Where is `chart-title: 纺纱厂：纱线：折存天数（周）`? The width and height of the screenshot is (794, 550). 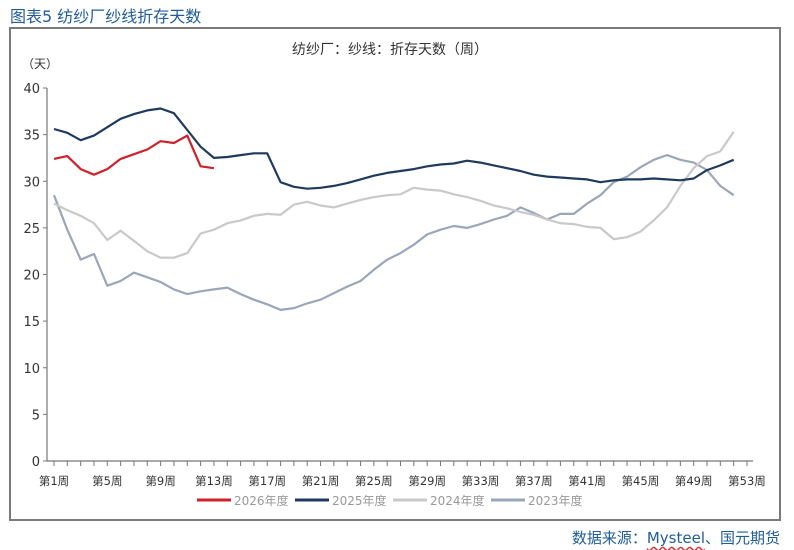 chart-title: 纺纱厂：纱线：折存天数（周） is located at coordinates (390, 50).